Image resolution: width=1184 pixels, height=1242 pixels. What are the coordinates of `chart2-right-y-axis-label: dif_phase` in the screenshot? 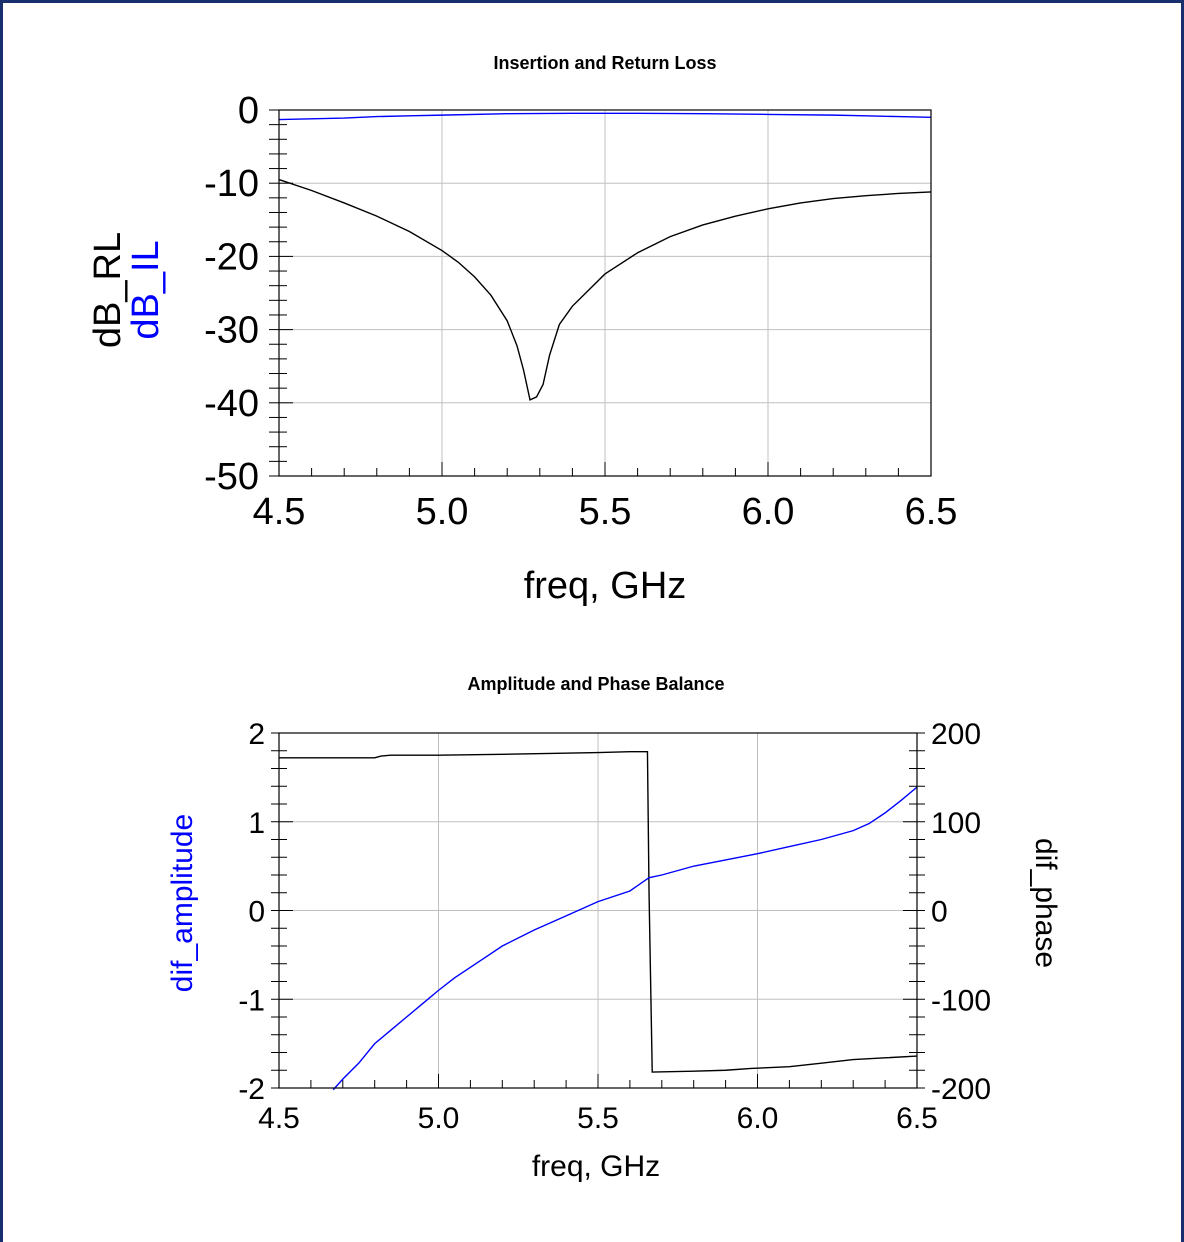 It's located at (1045, 903).